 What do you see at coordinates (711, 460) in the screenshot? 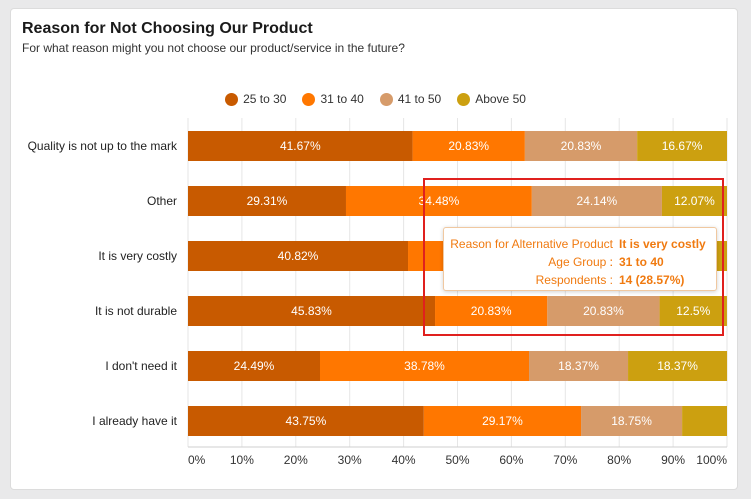
I see `x-tick-label: 100%` at bounding box center [711, 460].